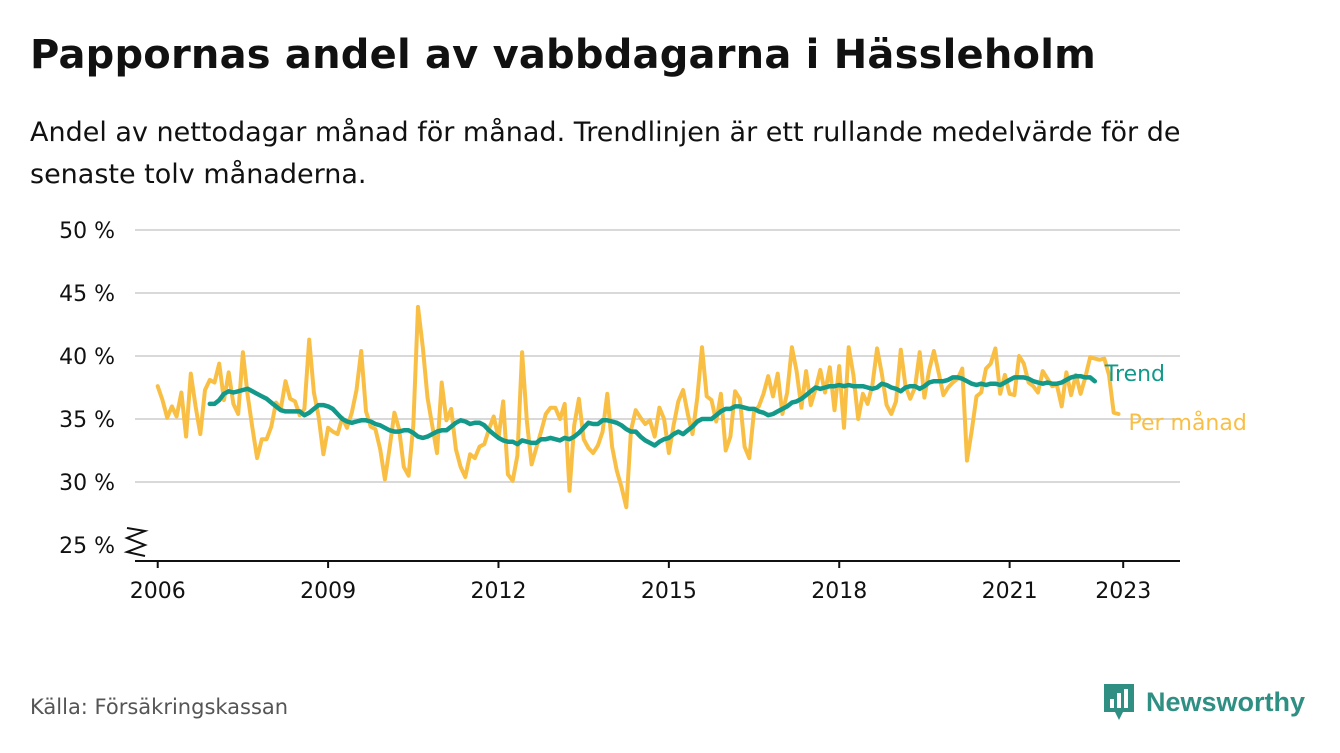 The width and height of the screenshot is (1340, 753). Describe the element at coordinates (87, 294) in the screenshot. I see `y-tick-label: 45 %` at that location.